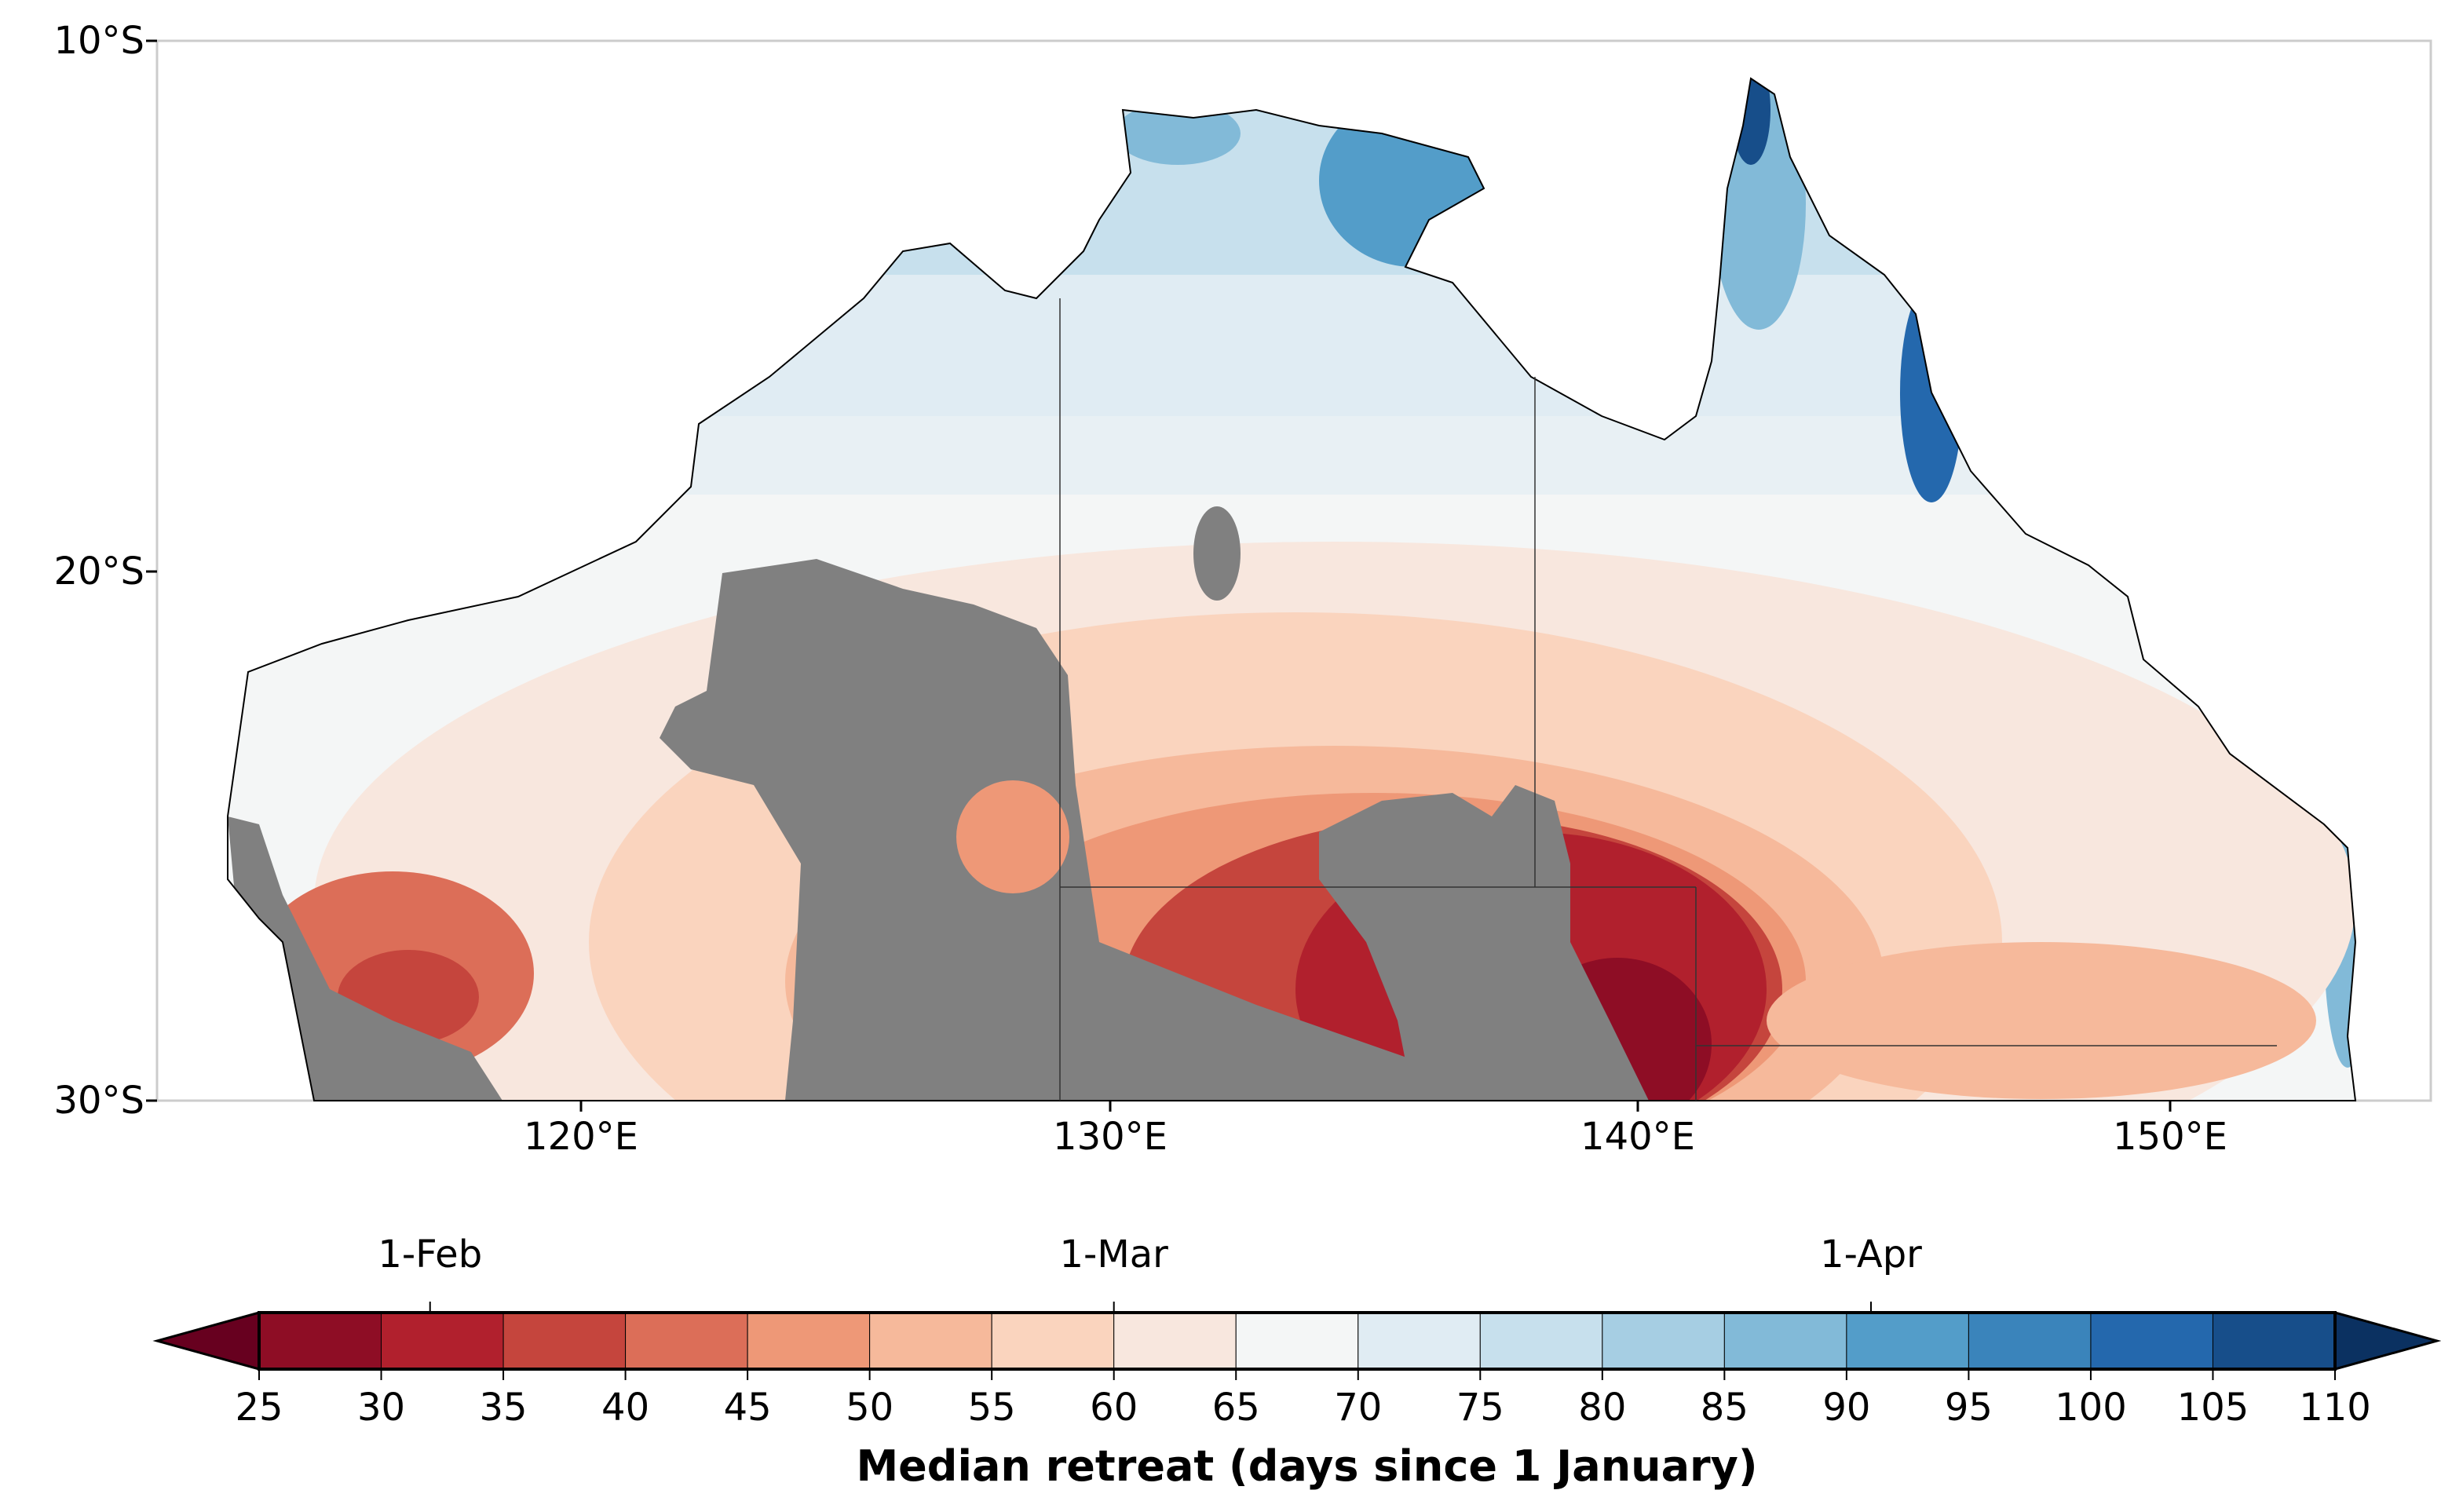 This screenshot has width=2441, height=1512. Describe the element at coordinates (747, 1408) in the screenshot. I see `colorbar-tick-label: 45` at that location.